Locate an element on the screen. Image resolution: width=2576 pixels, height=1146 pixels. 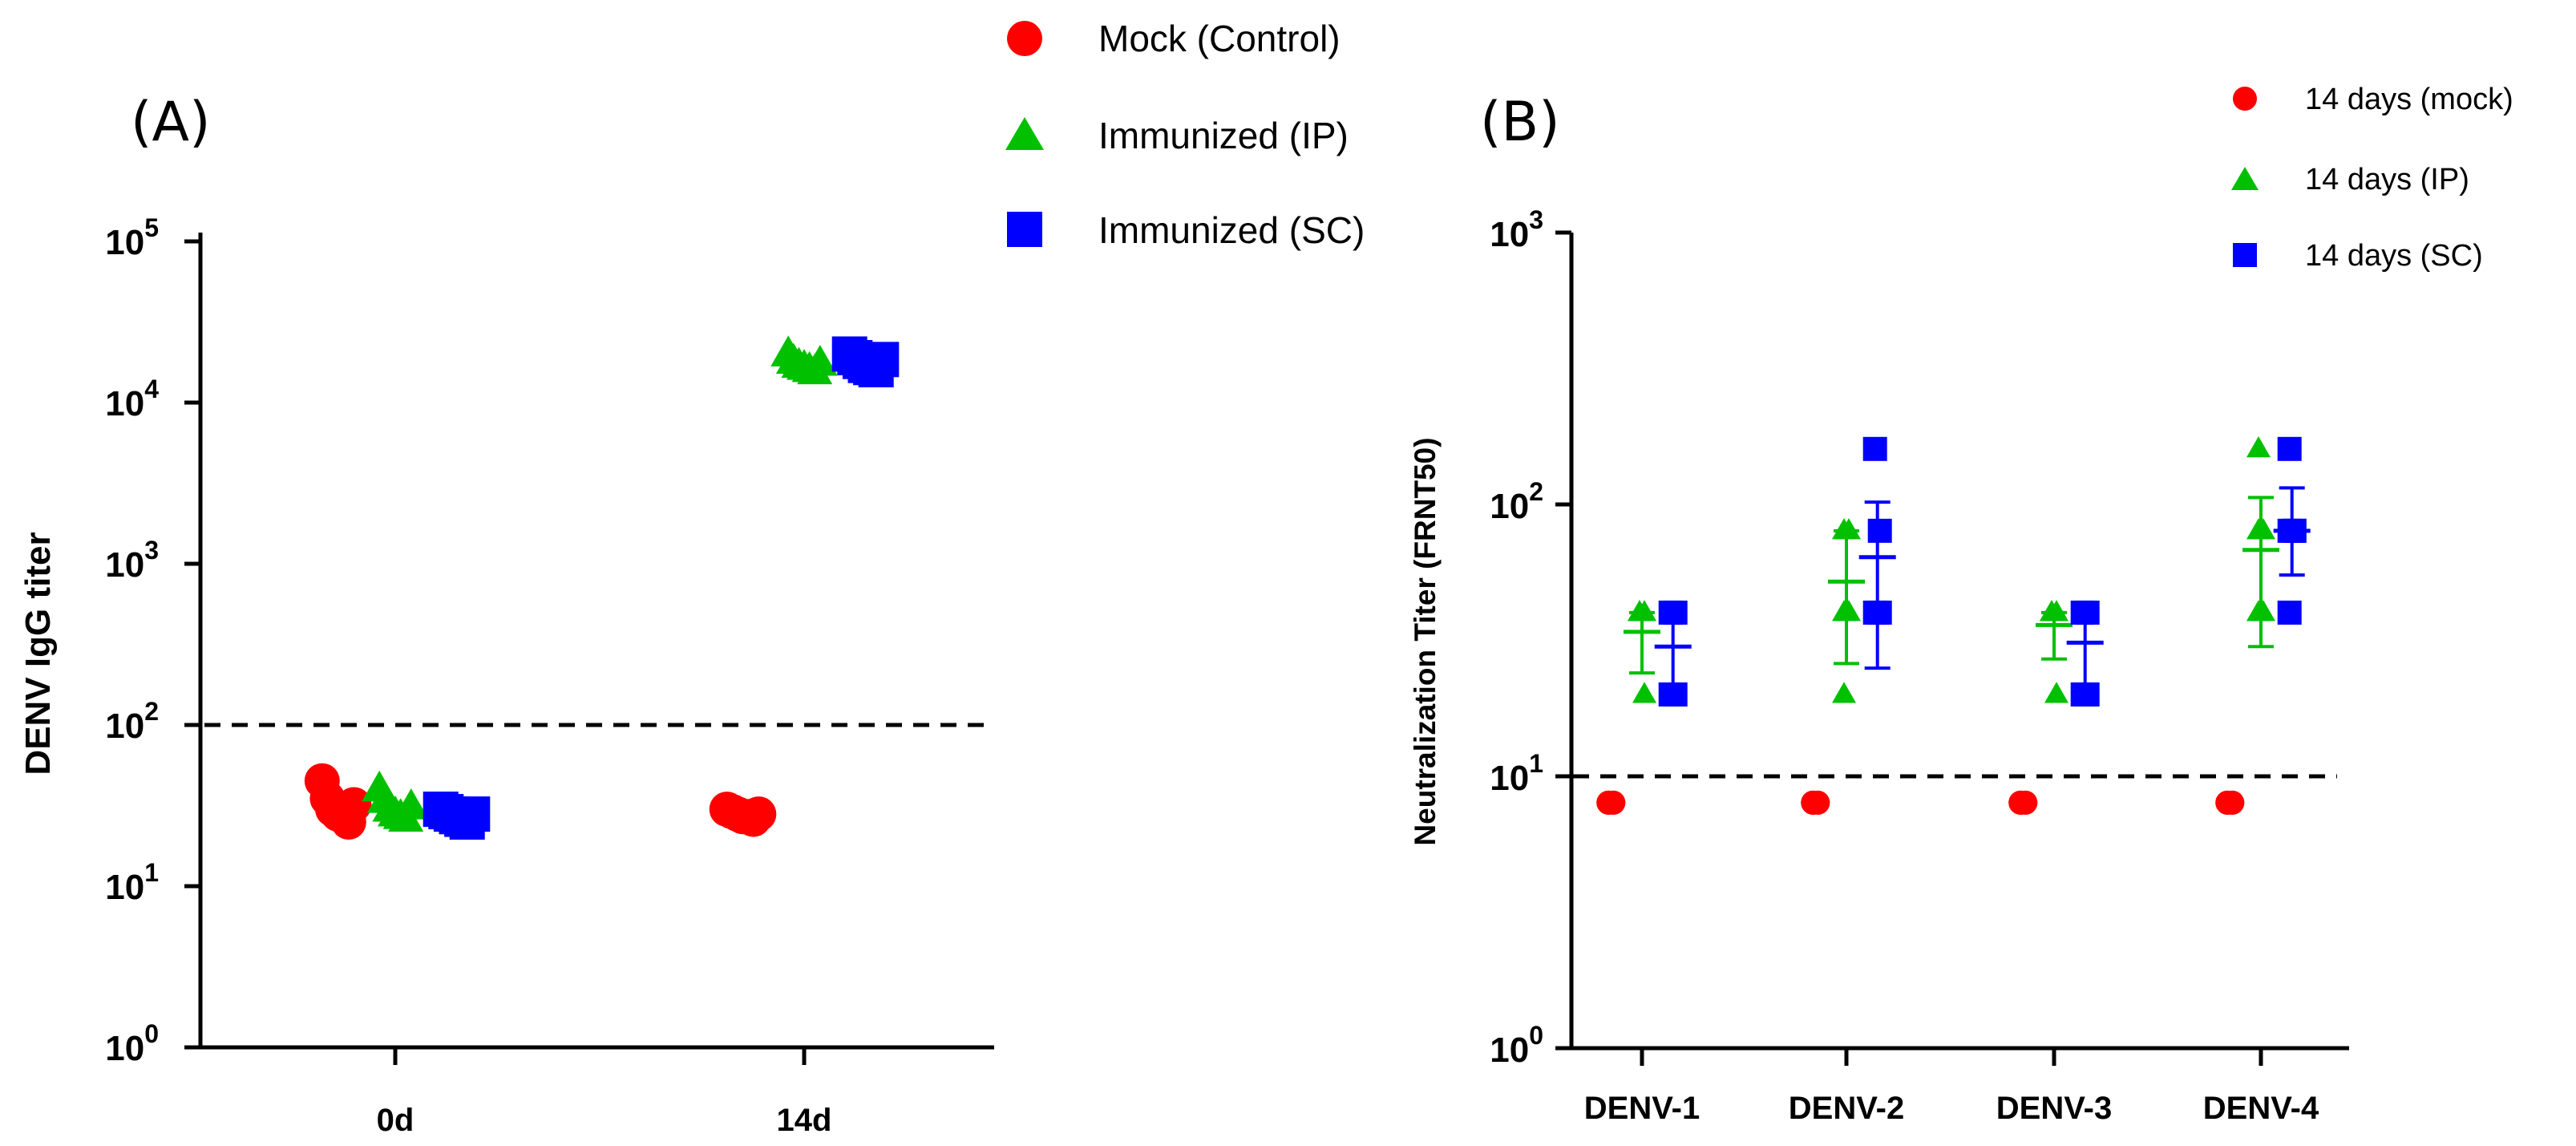
panel-b-xtick-label-denv3: DENV-3 is located at coordinates (2054, 1108).